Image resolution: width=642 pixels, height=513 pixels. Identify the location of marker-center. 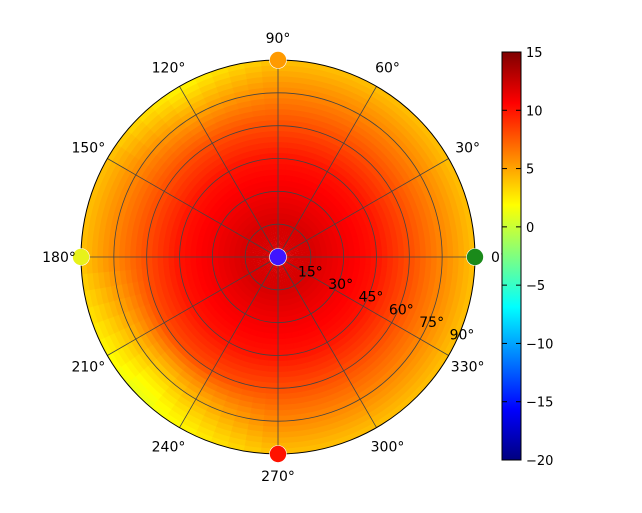
(278, 257).